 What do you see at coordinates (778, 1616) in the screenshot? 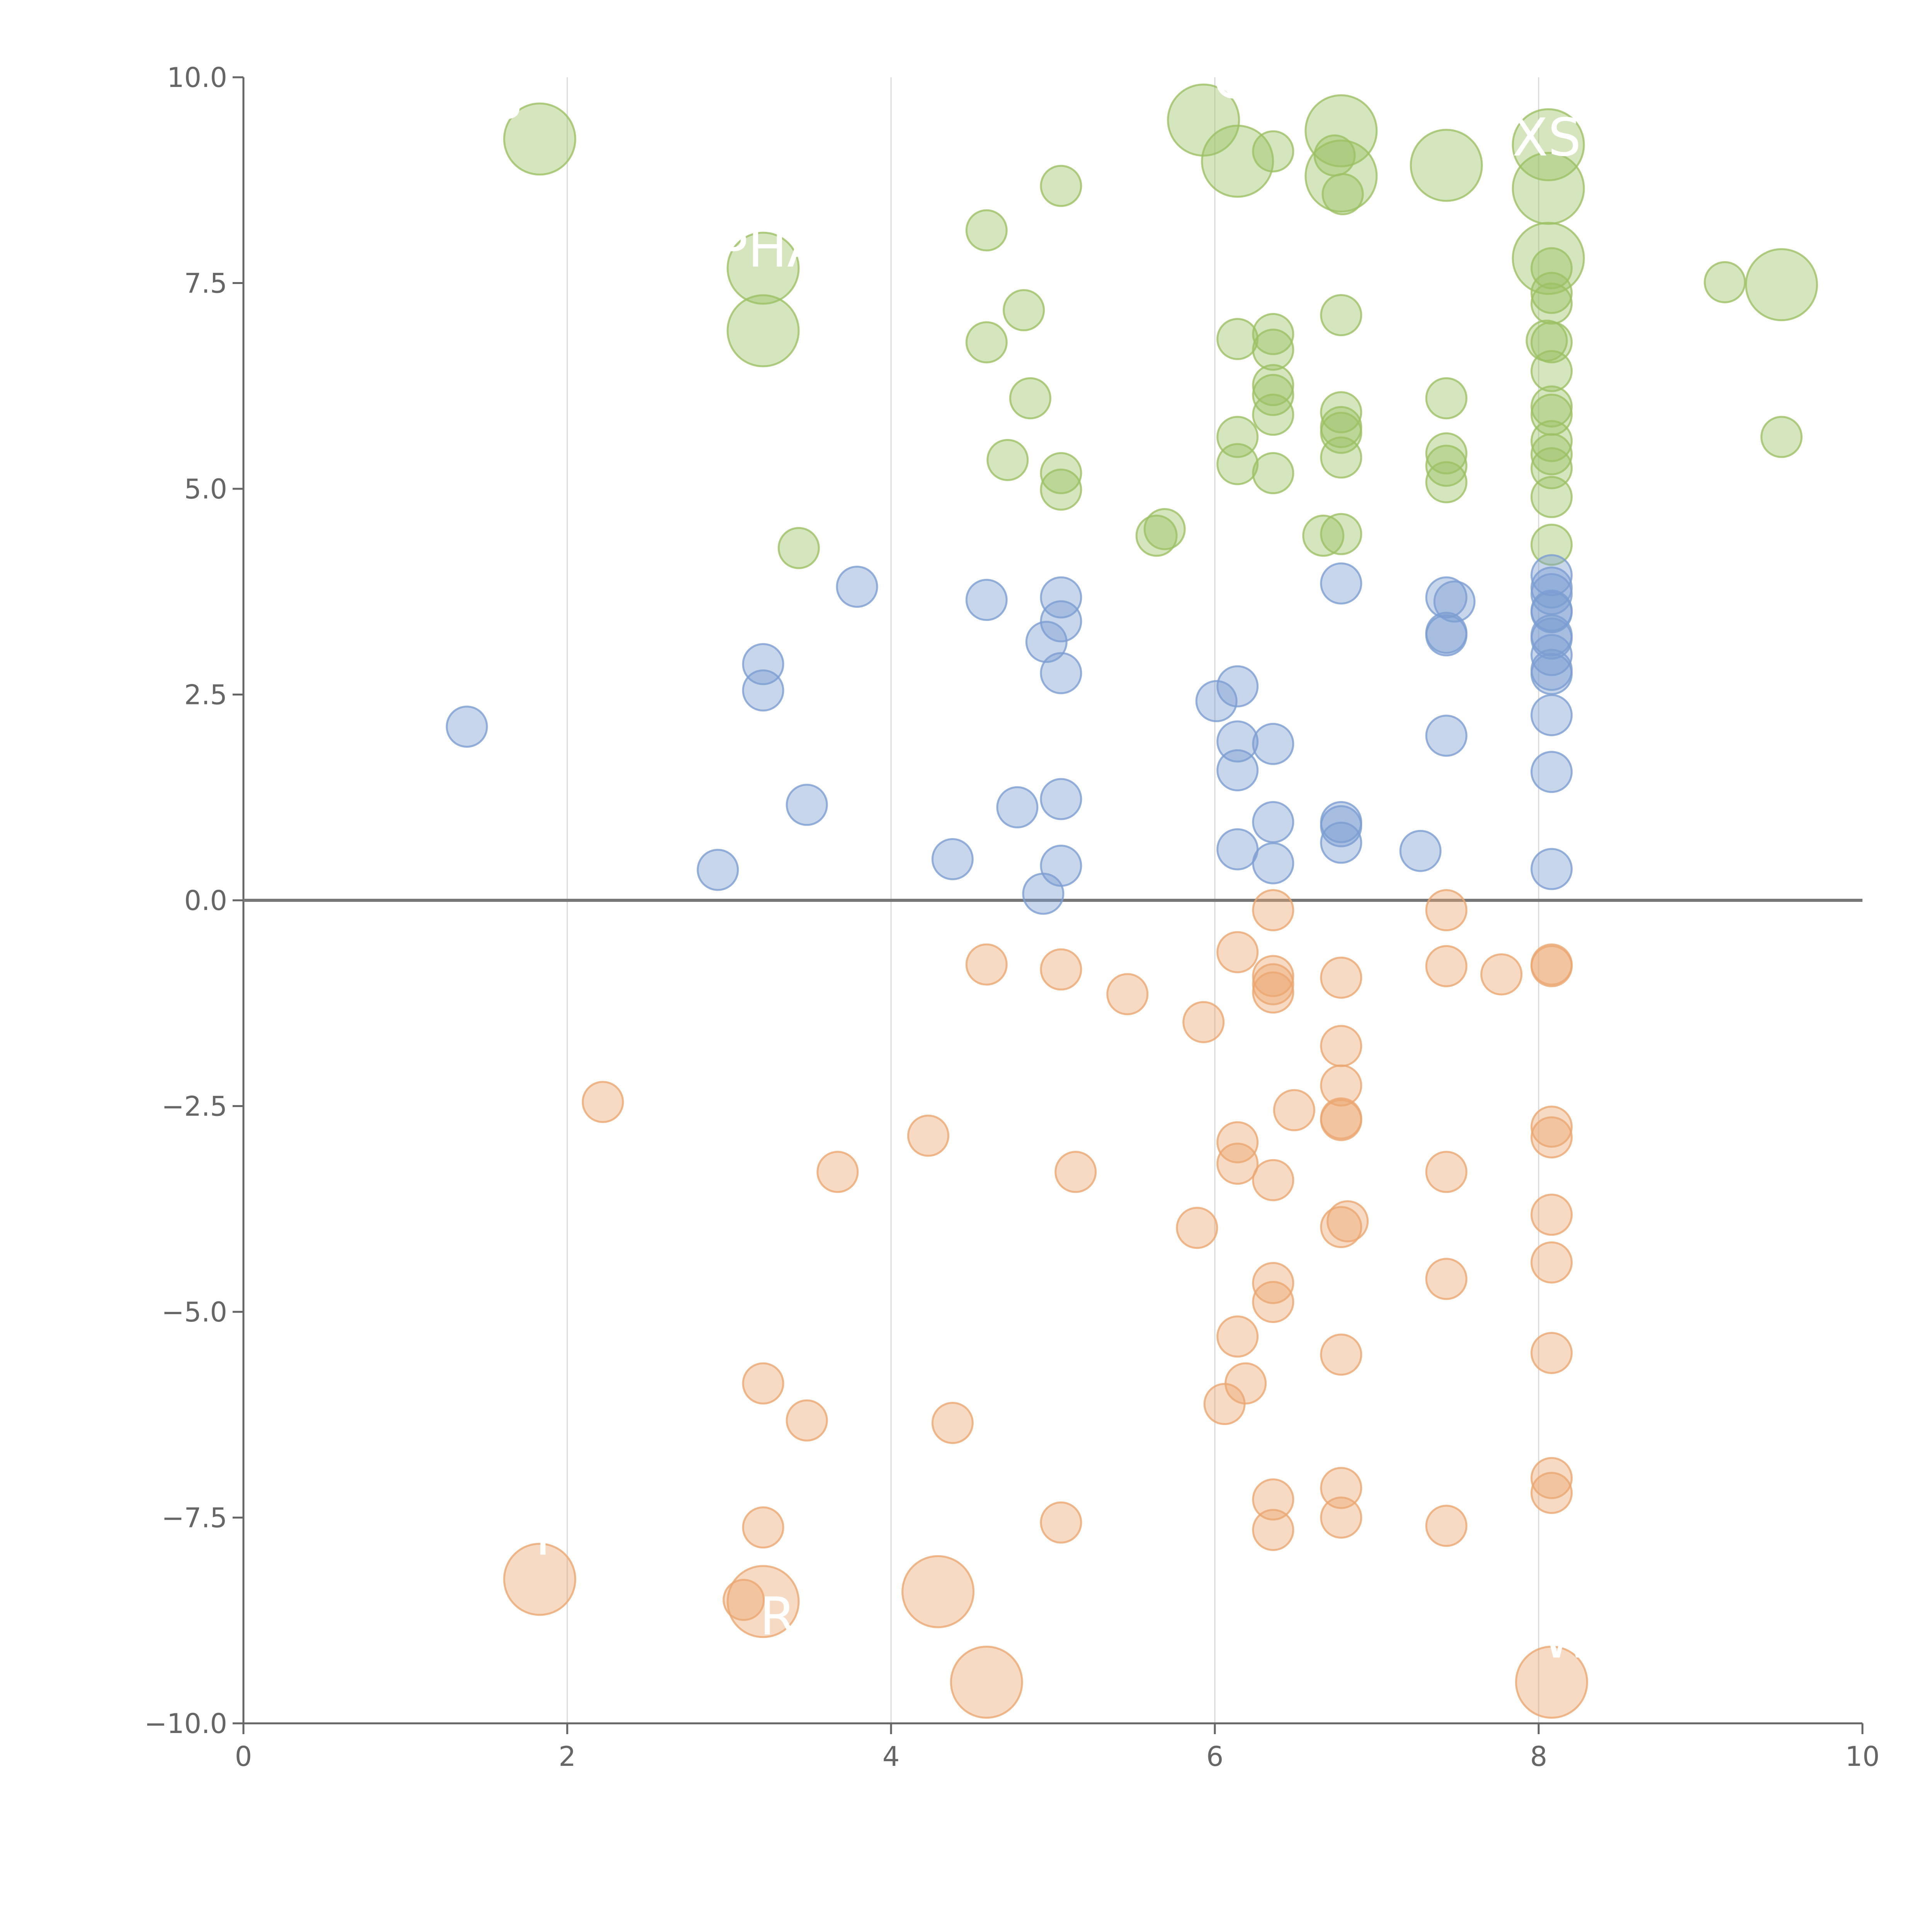
I see `callout-label: R` at bounding box center [778, 1616].